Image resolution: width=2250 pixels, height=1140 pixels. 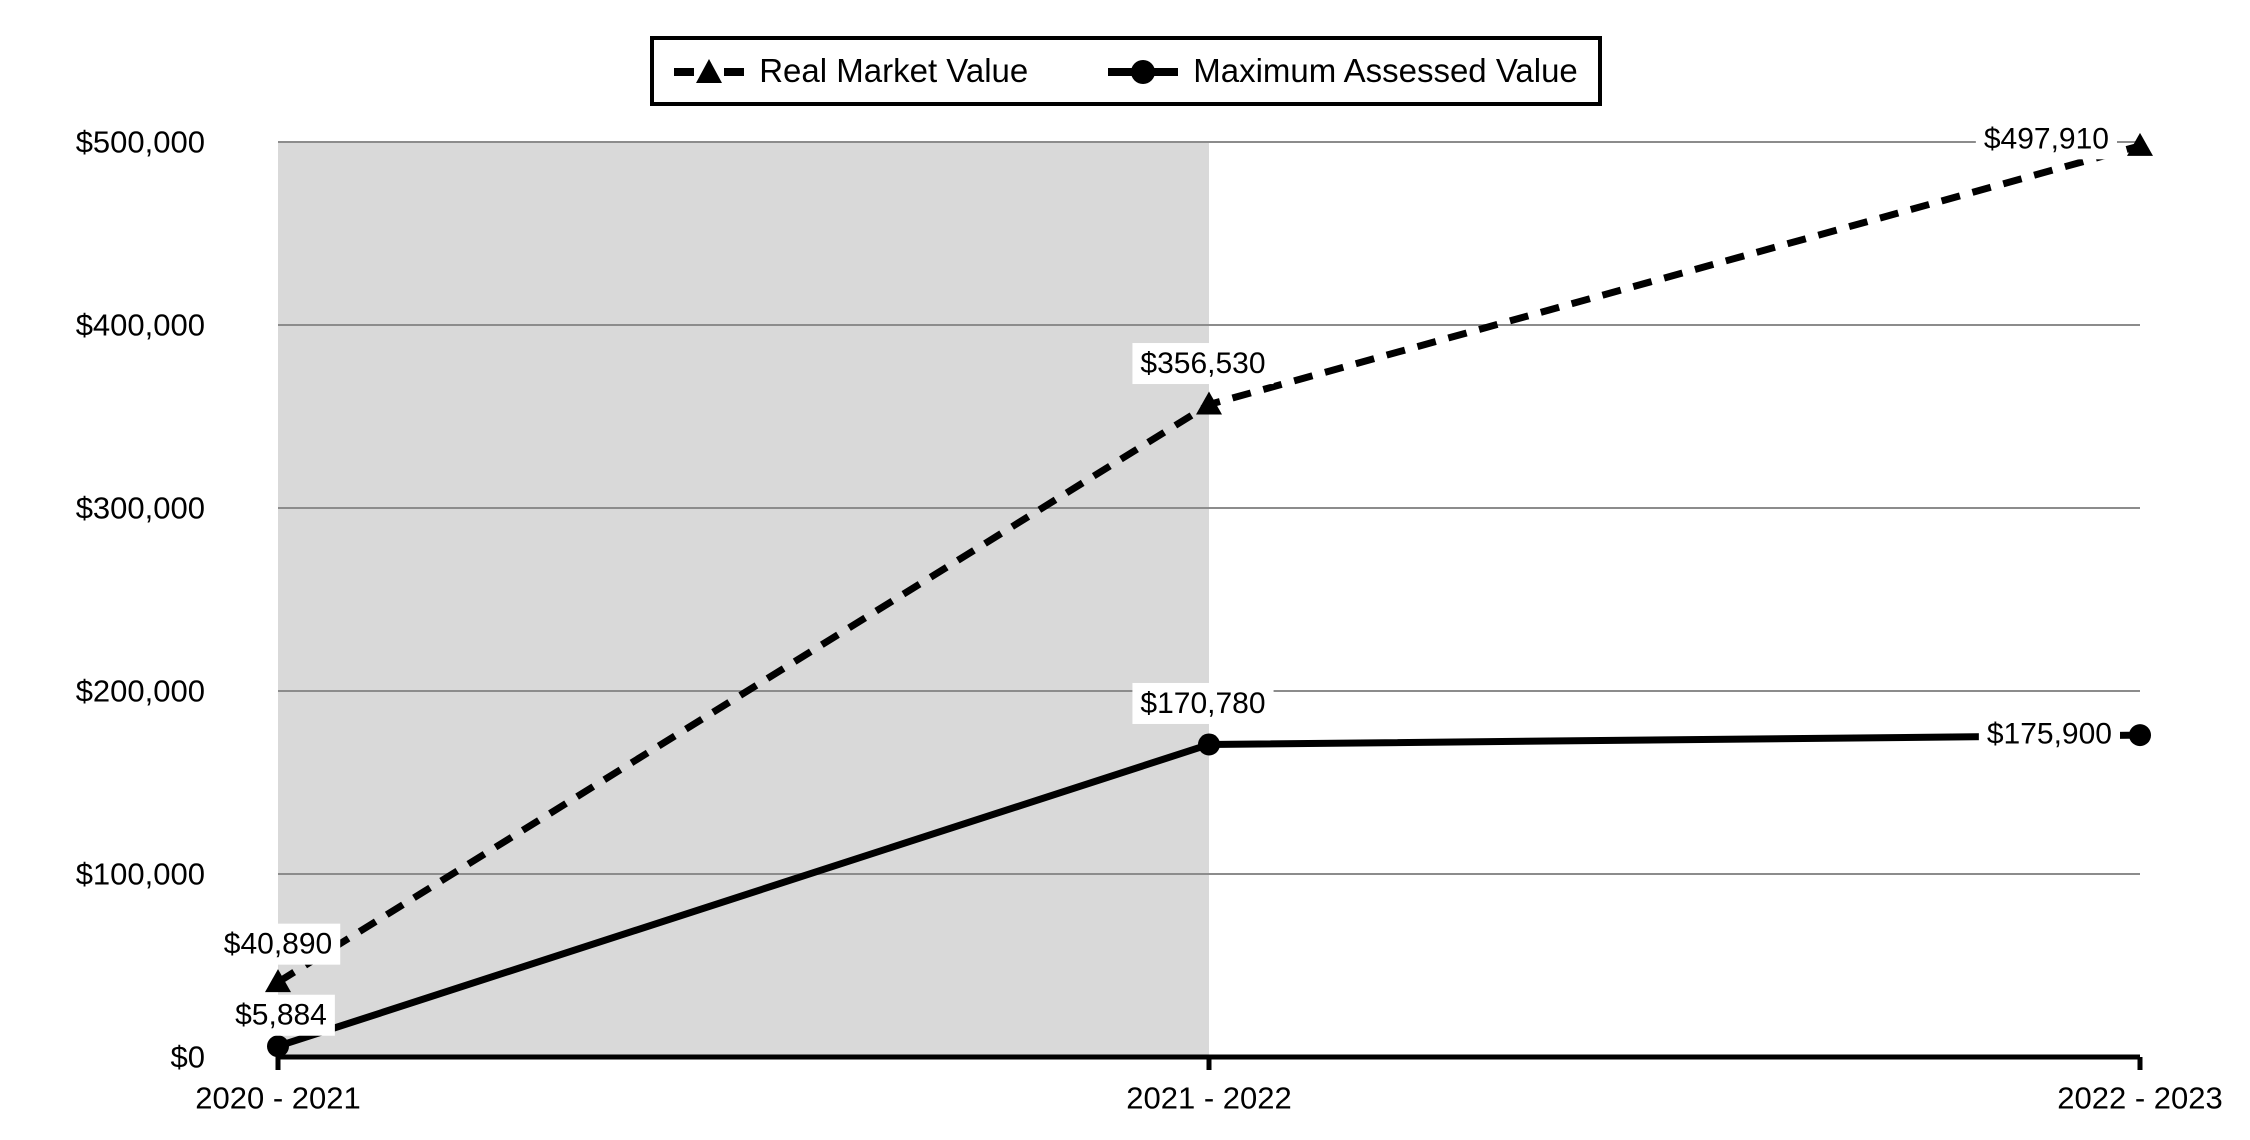 I want to click on data-label: $40,890, so click(x=278, y=944).